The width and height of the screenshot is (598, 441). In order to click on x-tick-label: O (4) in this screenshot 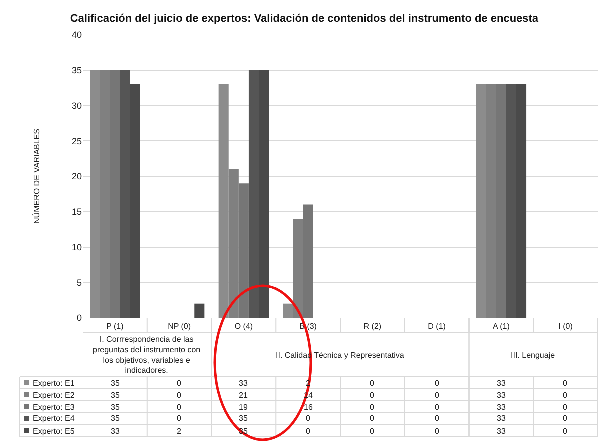, I will do `click(244, 326)`.